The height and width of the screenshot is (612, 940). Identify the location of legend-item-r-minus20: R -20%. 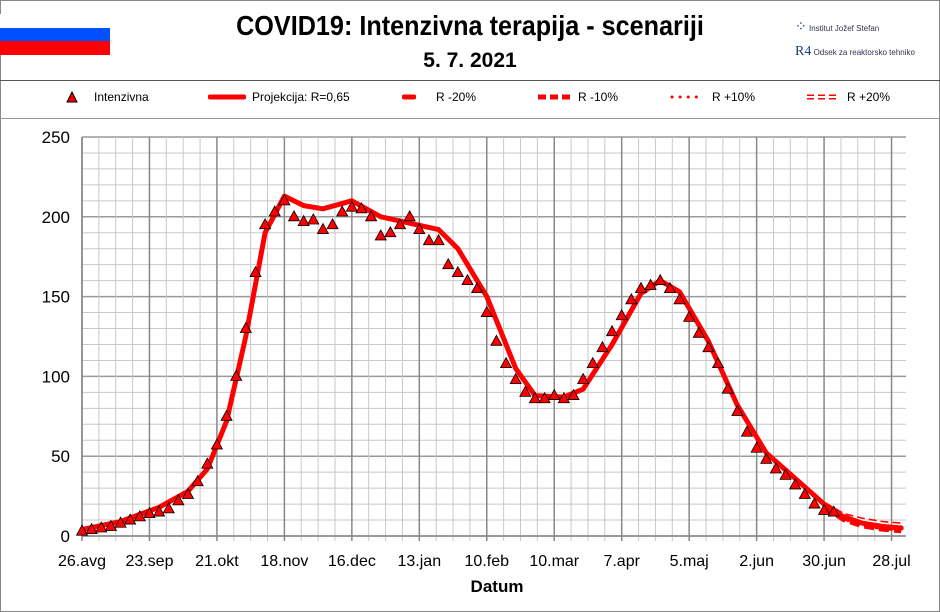
(439, 97).